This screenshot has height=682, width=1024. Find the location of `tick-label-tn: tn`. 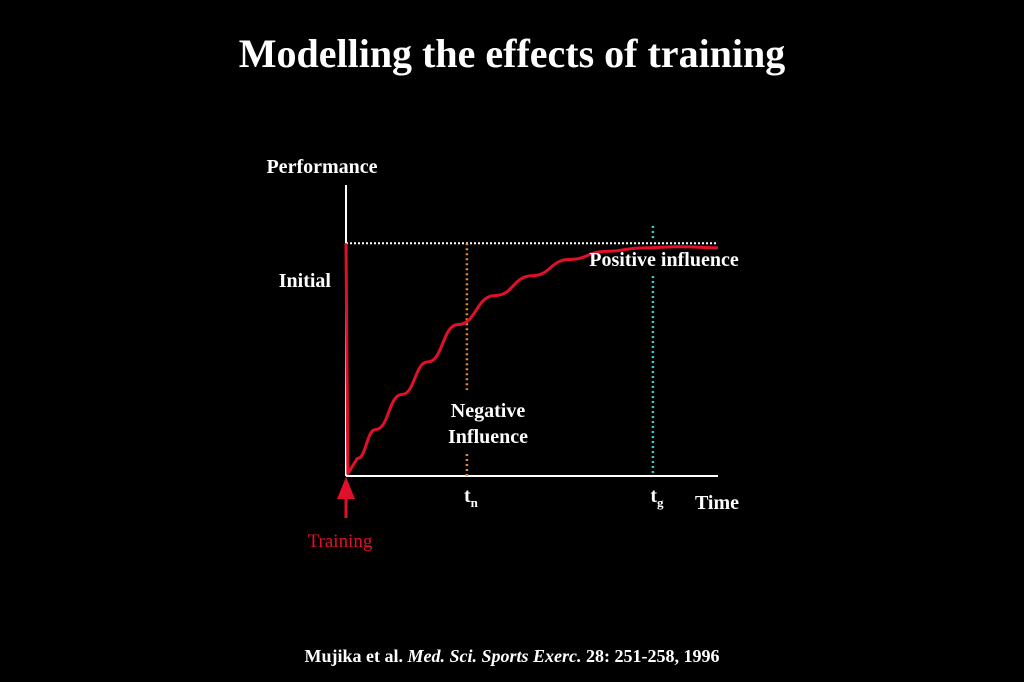

tick-label-tn: tn is located at coordinates (471, 497).